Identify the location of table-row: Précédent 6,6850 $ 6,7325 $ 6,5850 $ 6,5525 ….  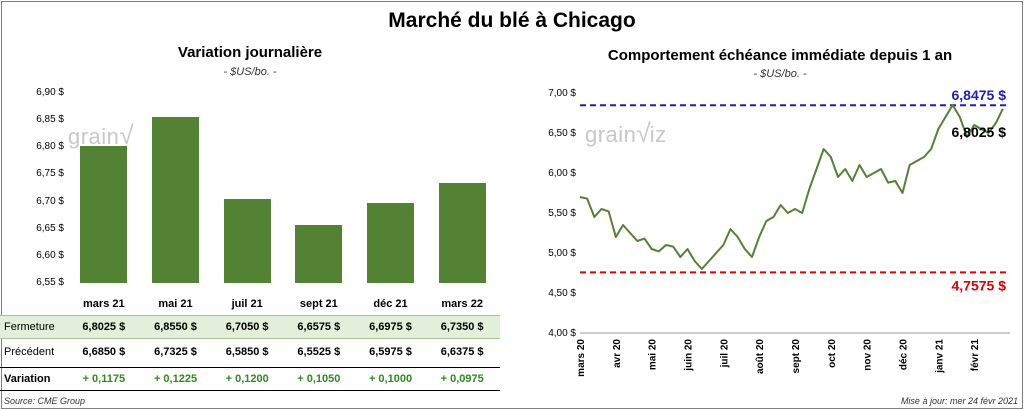
(250, 352).